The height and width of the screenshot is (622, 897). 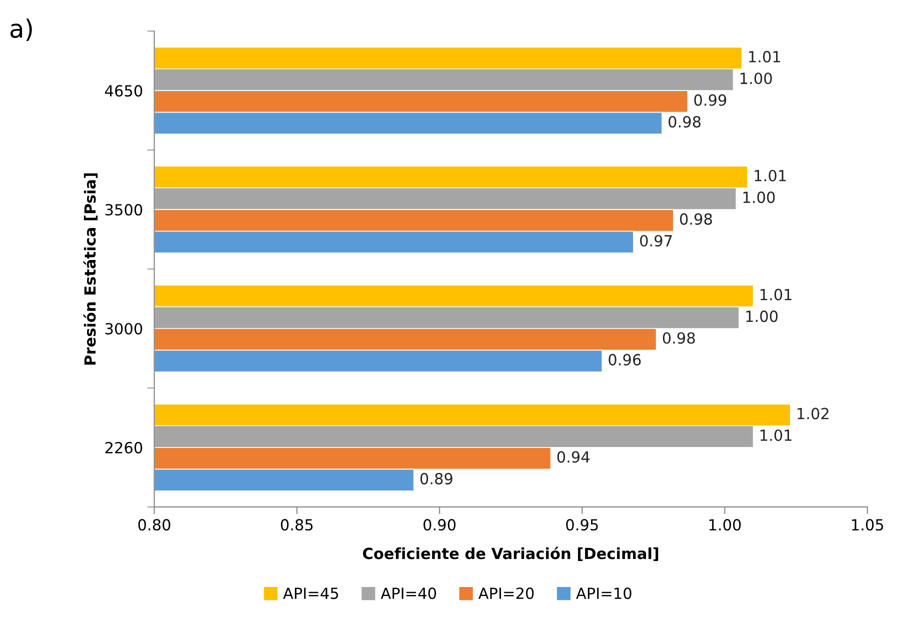 What do you see at coordinates (436, 478) in the screenshot?
I see `data-label: 0.89` at bounding box center [436, 478].